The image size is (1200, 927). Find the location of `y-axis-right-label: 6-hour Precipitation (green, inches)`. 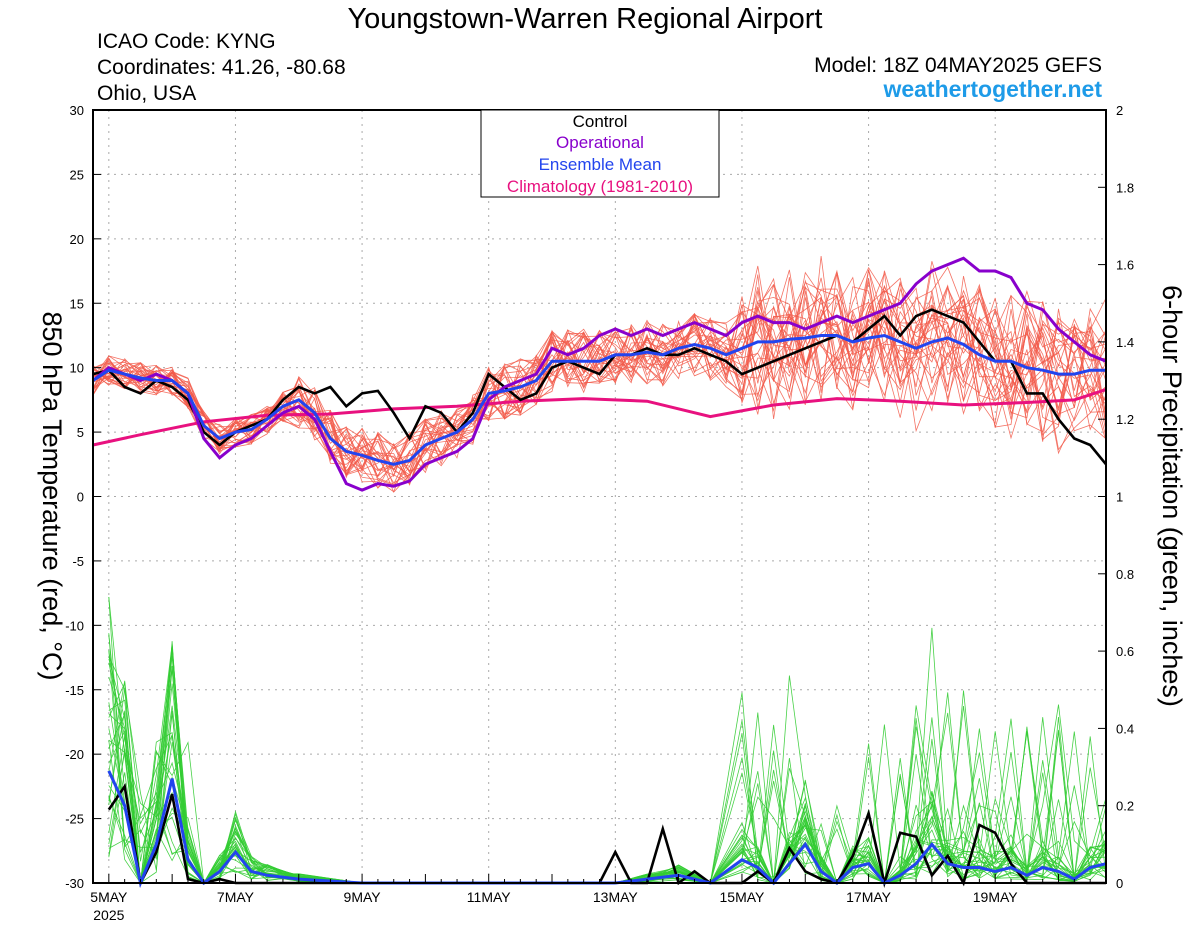

y-axis-right-label: 6-hour Precipitation (green, inches) is located at coordinates (1172, 496).